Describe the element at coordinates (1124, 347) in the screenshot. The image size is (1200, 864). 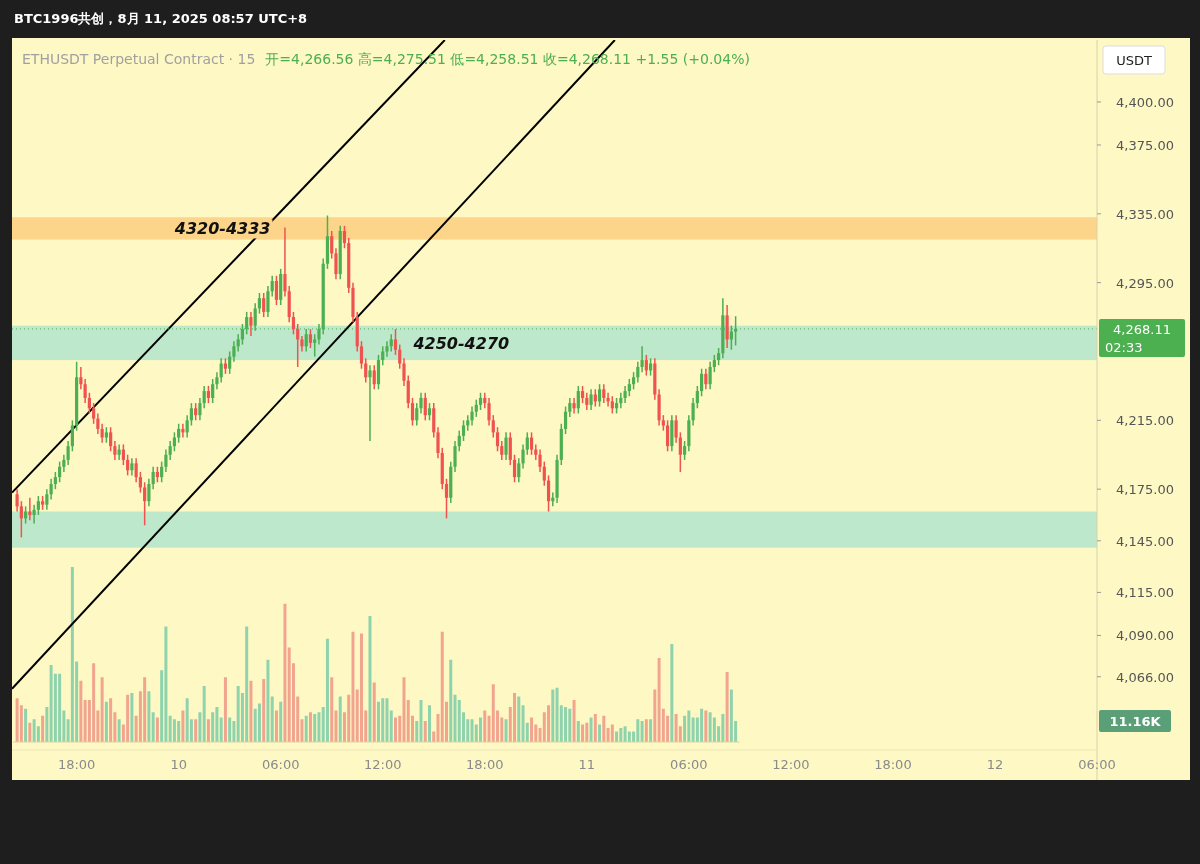
I see `text: 02:33` at that location.